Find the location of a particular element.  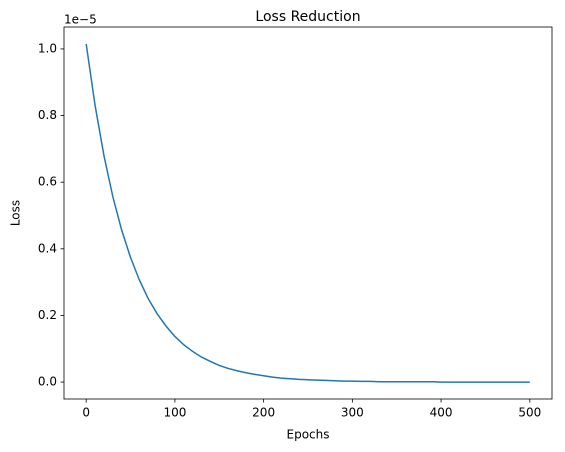

x-tick-label: 200 is located at coordinates (263, 413).